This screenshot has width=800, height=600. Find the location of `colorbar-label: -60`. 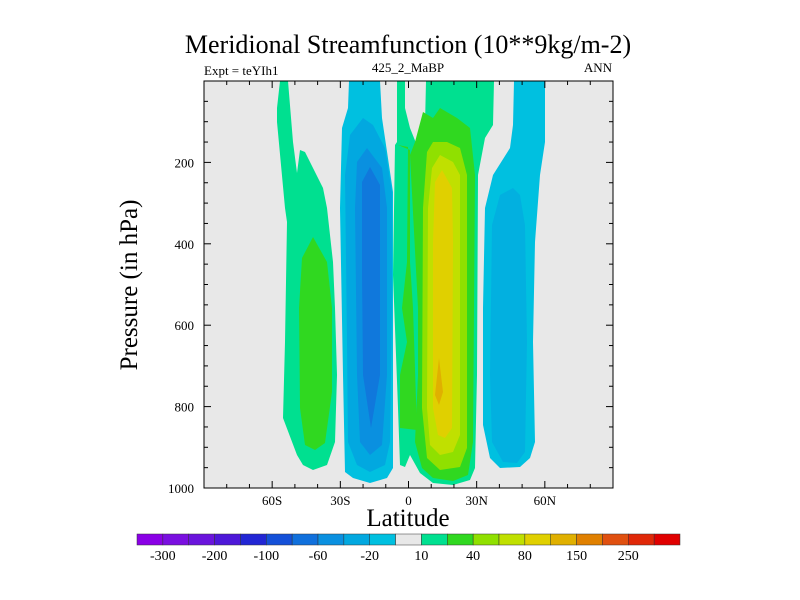

colorbar-label: -60 is located at coordinates (318, 556).